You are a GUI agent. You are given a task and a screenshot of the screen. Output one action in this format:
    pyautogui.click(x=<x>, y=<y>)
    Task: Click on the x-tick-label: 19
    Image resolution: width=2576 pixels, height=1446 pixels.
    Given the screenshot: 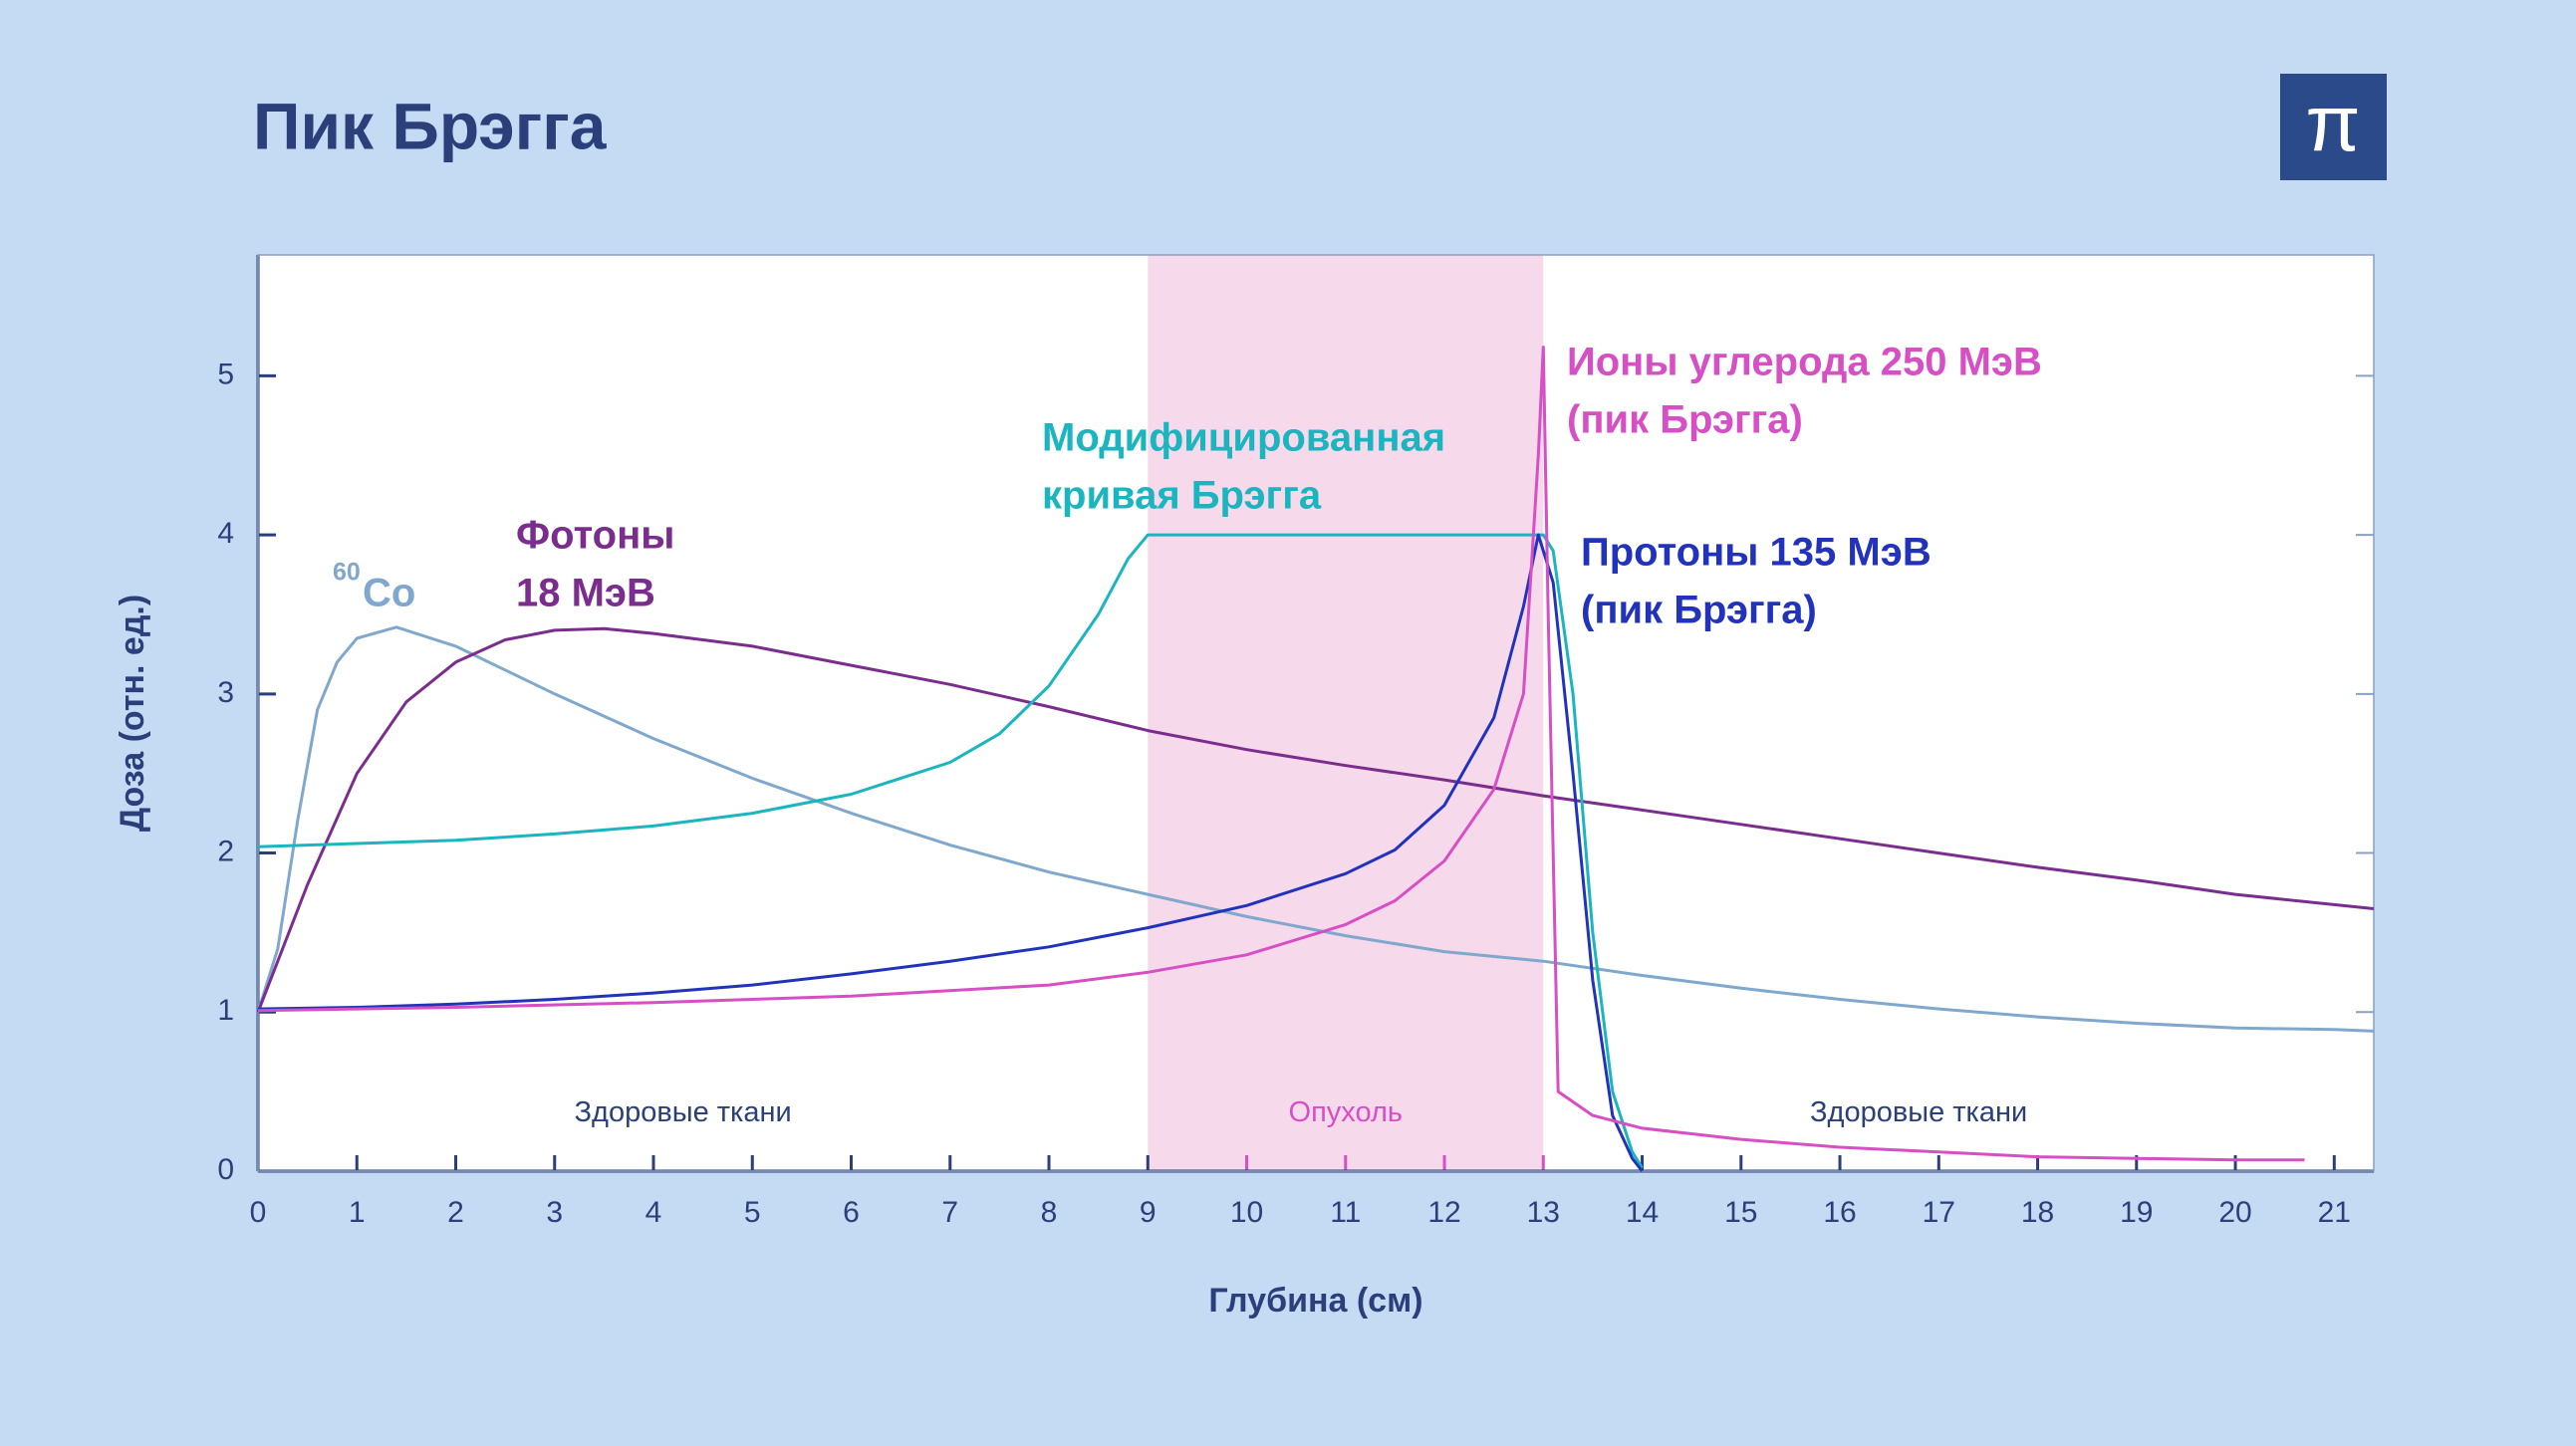 What is the action you would take?
    pyautogui.click(x=2136, y=1212)
    